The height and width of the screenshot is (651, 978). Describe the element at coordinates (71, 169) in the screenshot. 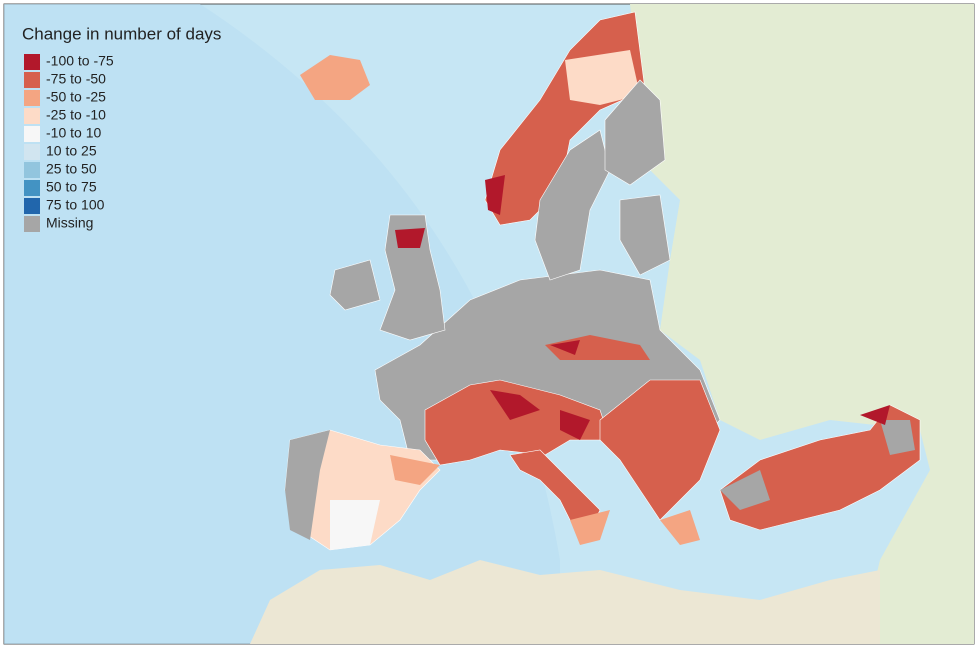

I see `legend-label: 25 to 50` at that location.